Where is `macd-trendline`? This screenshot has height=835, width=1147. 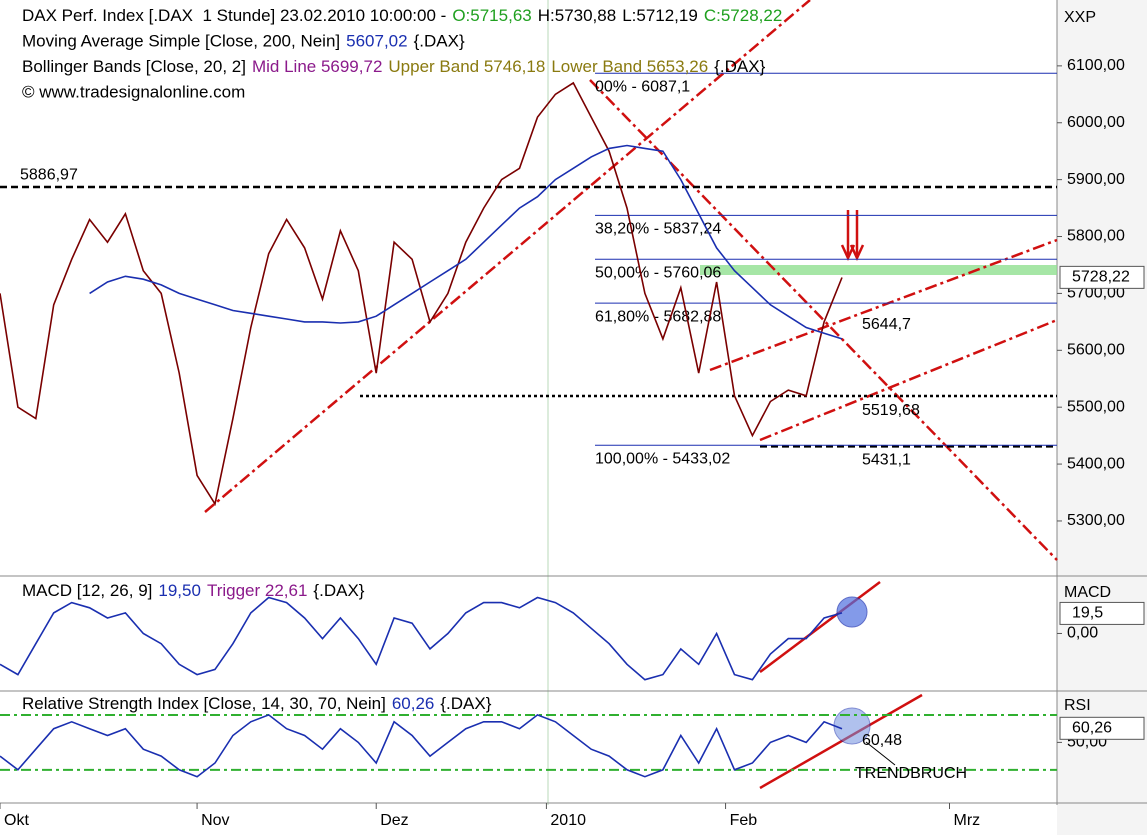
macd-trendline is located at coordinates (820, 627).